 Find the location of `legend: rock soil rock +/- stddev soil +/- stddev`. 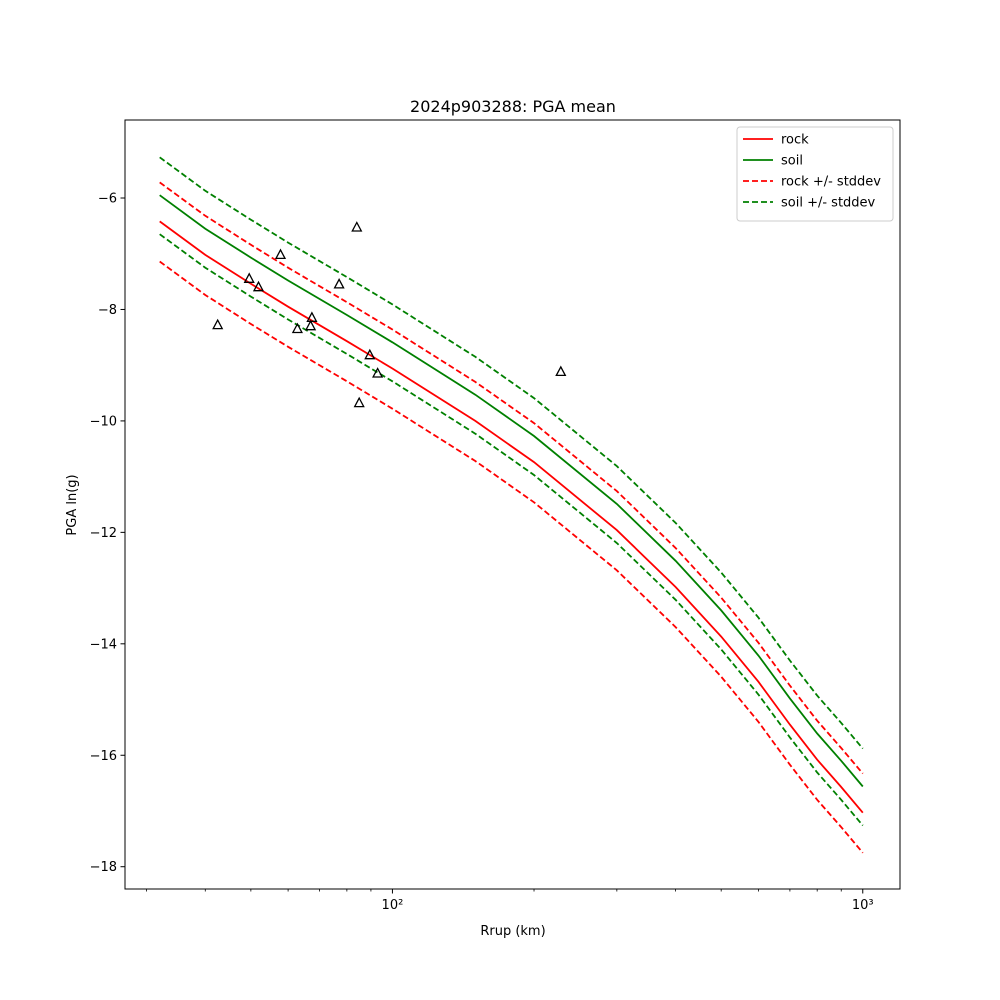

legend: rock soil rock +/- stddev soil +/- stddev is located at coordinates (815, 174).